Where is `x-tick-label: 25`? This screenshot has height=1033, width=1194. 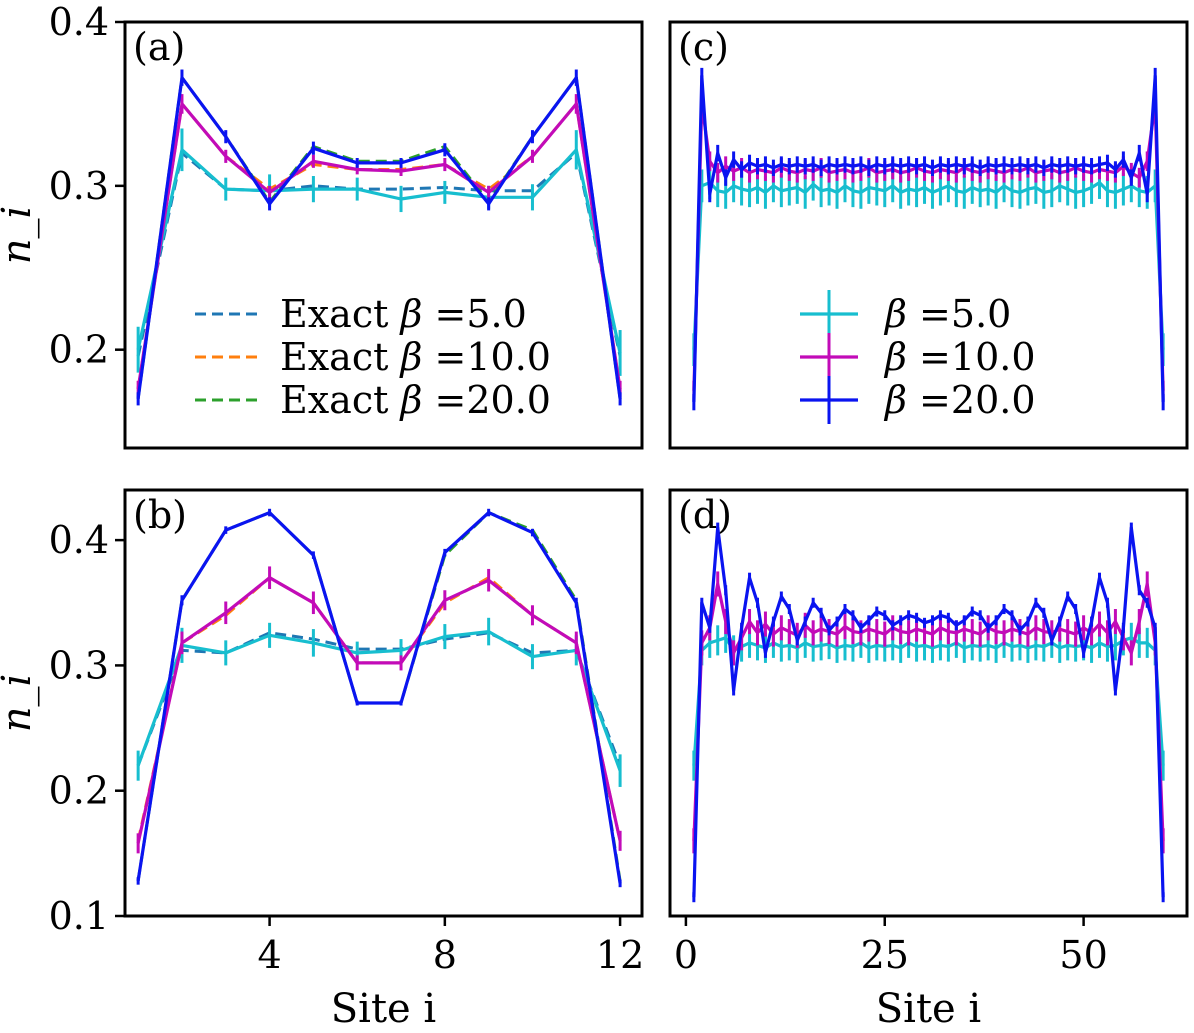 x-tick-label: 25 is located at coordinates (885, 955).